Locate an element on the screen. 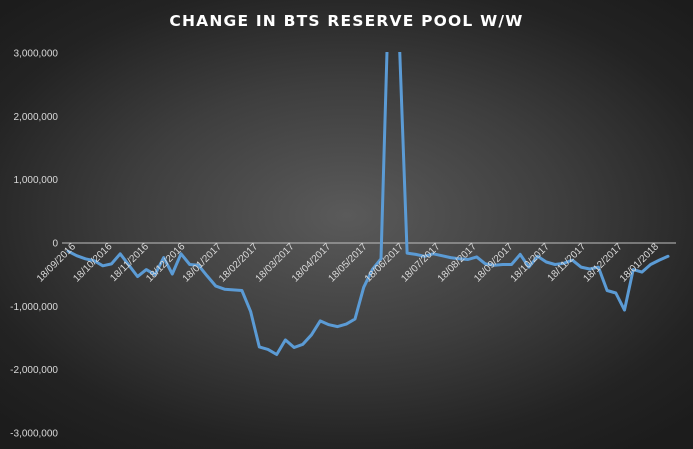 Image resolution: width=693 pixels, height=449 pixels. y-tick-label: 2,000,000 is located at coordinates (36, 117).